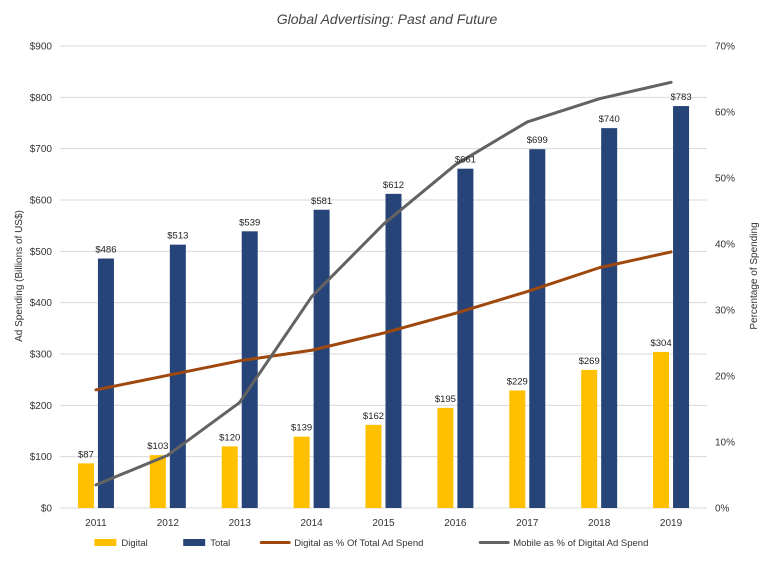  Describe the element at coordinates (393, 185) in the screenshot. I see `bar-value-label: $612` at that location.